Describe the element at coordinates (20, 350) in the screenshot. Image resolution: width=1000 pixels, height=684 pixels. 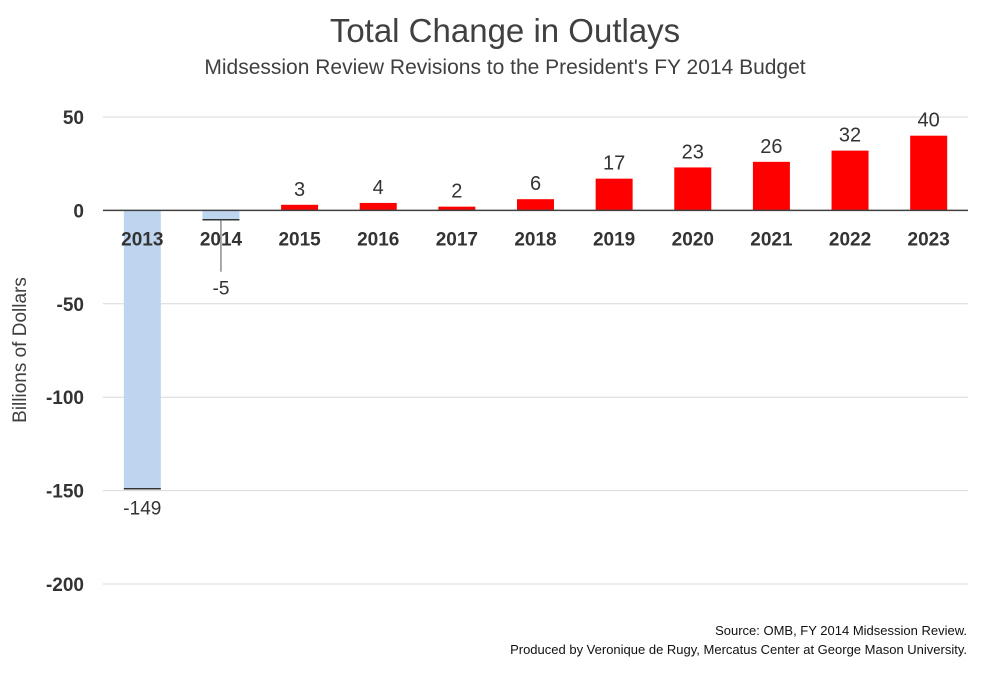
I see `y-axis-title: Billions of Dollars` at that location.